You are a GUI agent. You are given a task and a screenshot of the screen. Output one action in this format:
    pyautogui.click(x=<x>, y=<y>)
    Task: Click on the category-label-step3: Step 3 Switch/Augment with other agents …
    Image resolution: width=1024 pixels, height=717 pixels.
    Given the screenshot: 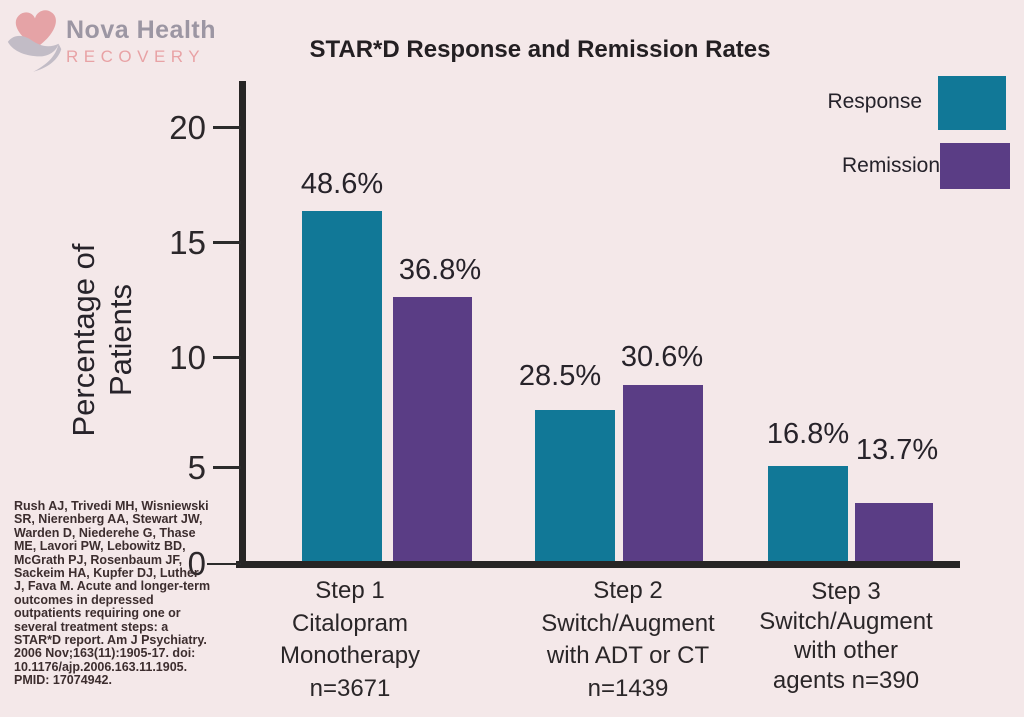 What is the action you would take?
    pyautogui.click(x=846, y=636)
    